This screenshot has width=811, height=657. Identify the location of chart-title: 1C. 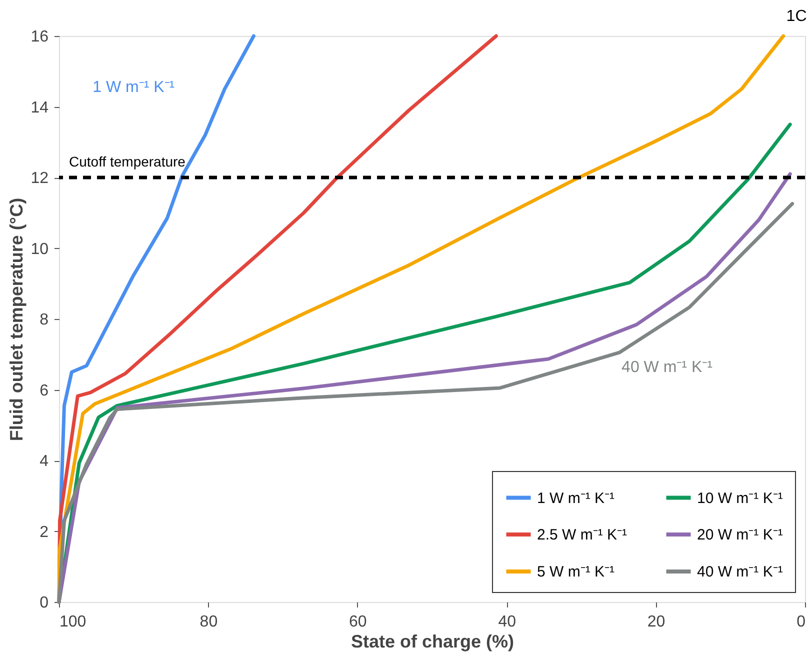
(796, 16).